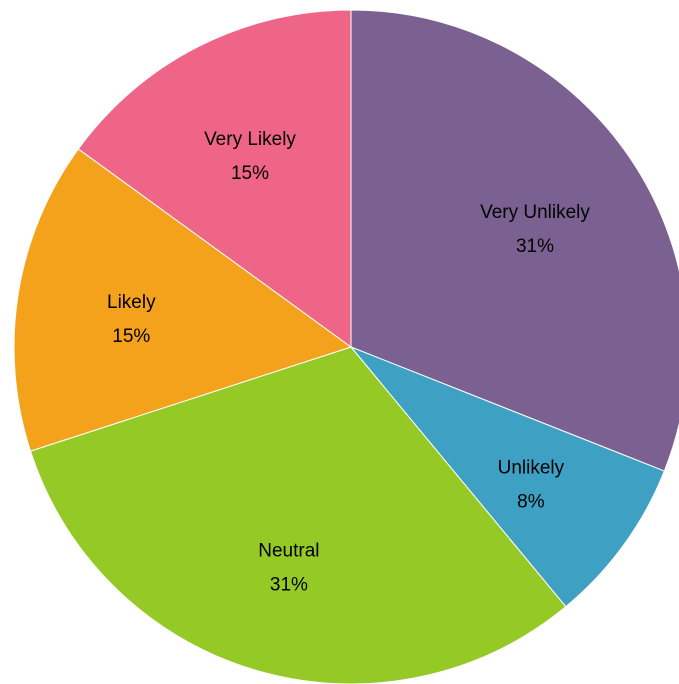 The image size is (679, 684). What do you see at coordinates (131, 336) in the screenshot?
I see `slice-percent-likely: 15%` at bounding box center [131, 336].